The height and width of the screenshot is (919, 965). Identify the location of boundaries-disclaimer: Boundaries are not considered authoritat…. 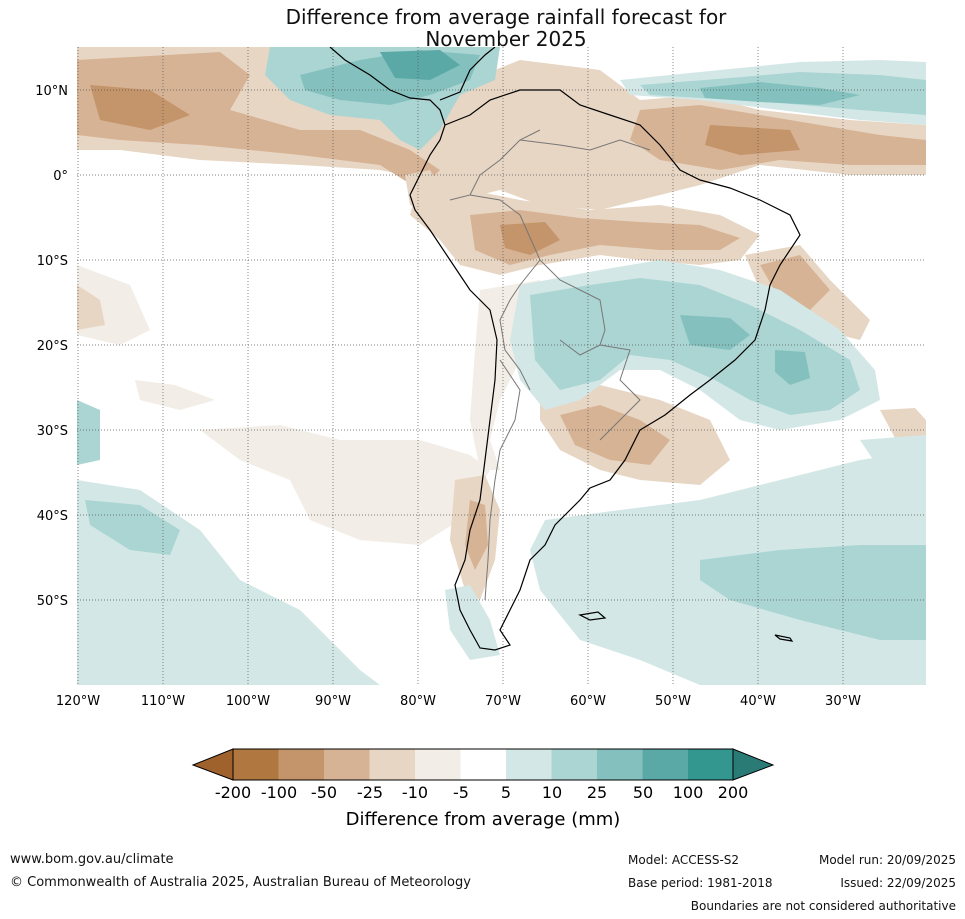
(823, 906).